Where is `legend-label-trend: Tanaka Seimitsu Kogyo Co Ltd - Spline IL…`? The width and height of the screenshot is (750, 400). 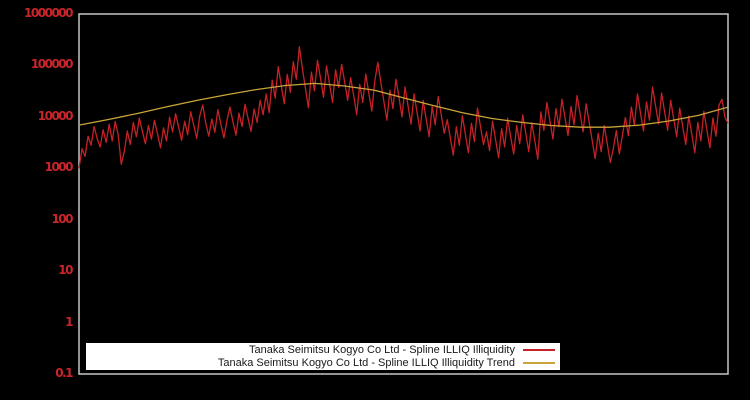 legend-label-trend: Tanaka Seimitsu Kogyo Co Ltd - Spline IL… is located at coordinates (366, 363).